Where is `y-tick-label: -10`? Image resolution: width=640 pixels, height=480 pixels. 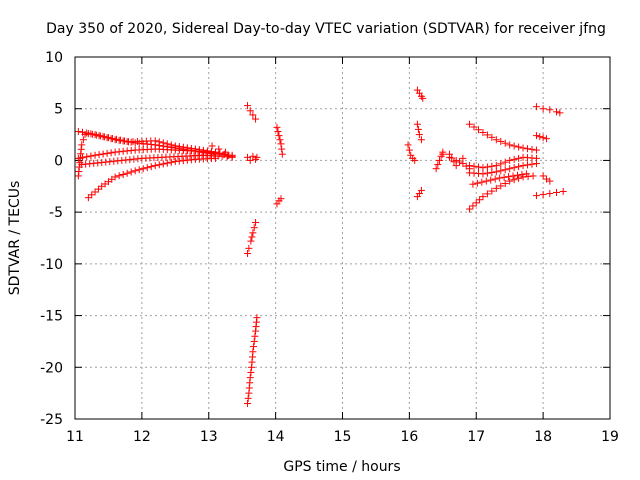 y-tick-label: -10 is located at coordinates (51, 265).